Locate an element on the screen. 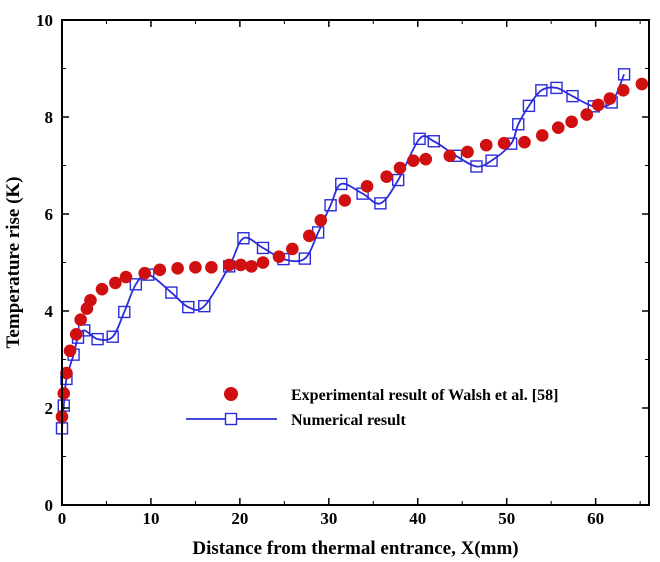 This screenshot has height=562, width=660. x-tick-label: 20 is located at coordinates (239, 518).